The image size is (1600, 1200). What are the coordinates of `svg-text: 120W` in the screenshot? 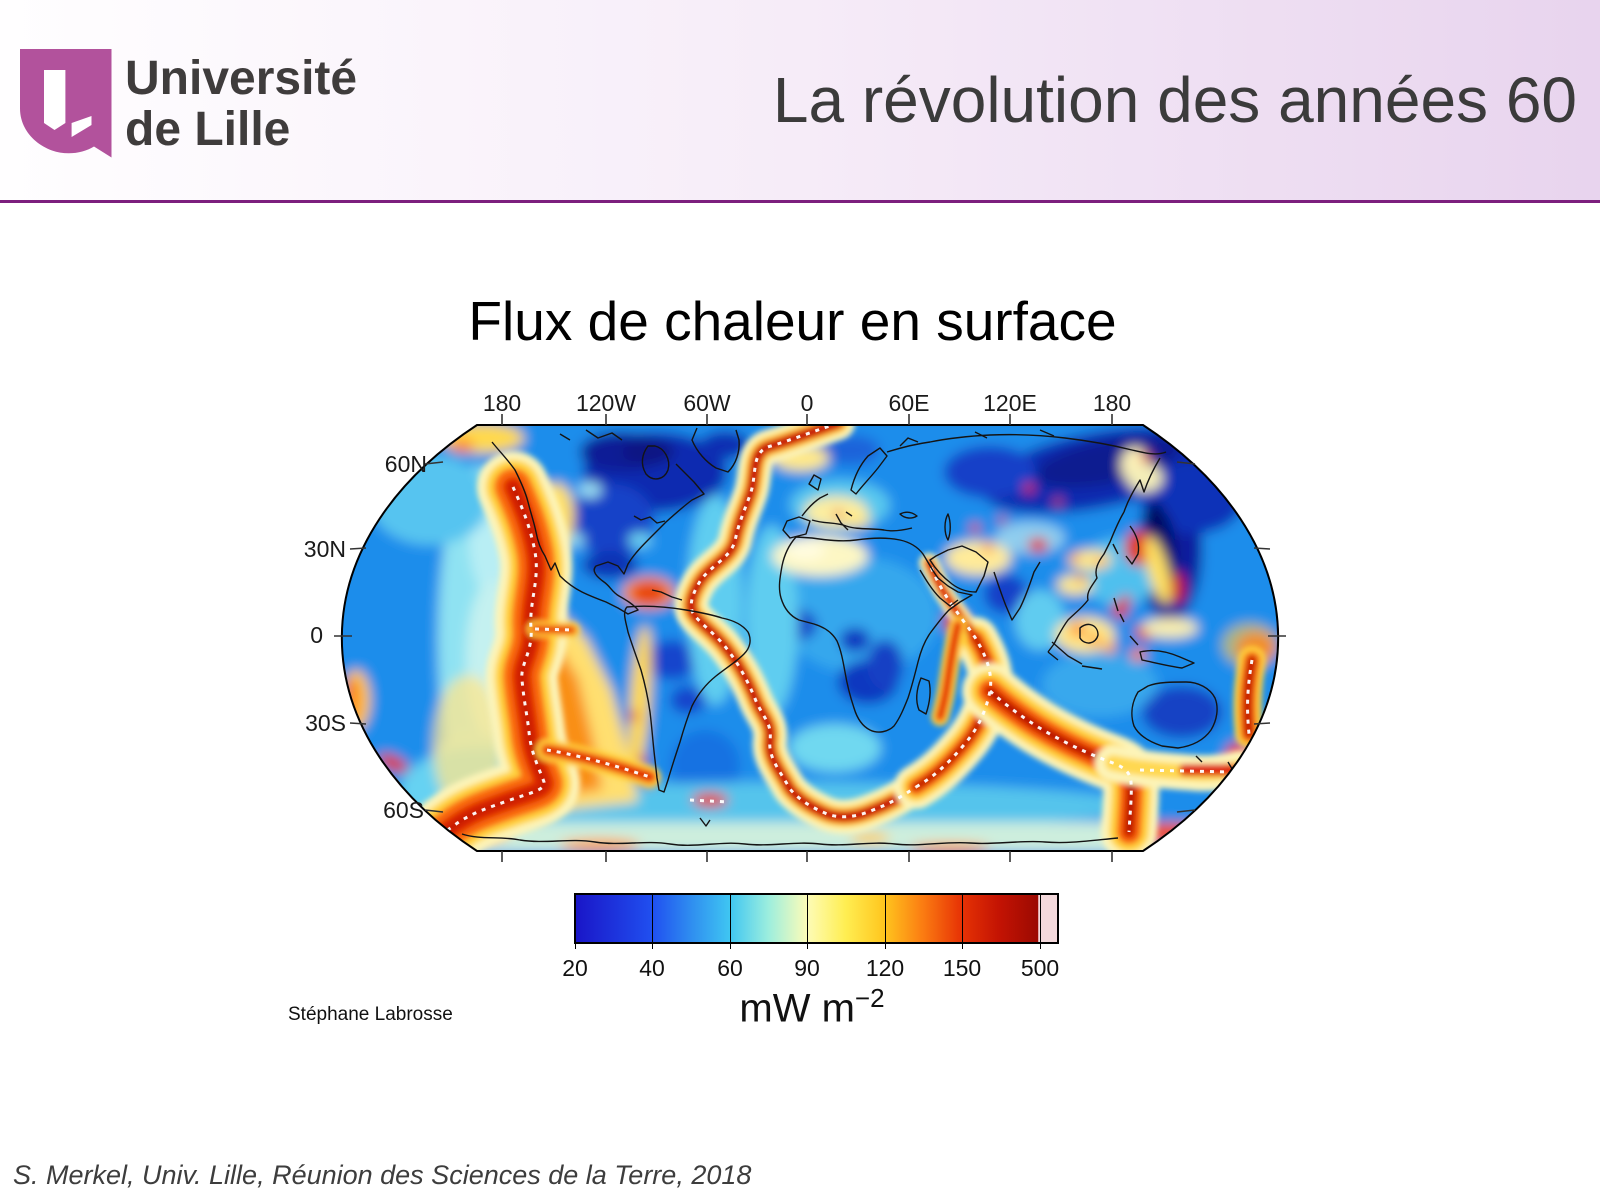 It's located at (606, 403).